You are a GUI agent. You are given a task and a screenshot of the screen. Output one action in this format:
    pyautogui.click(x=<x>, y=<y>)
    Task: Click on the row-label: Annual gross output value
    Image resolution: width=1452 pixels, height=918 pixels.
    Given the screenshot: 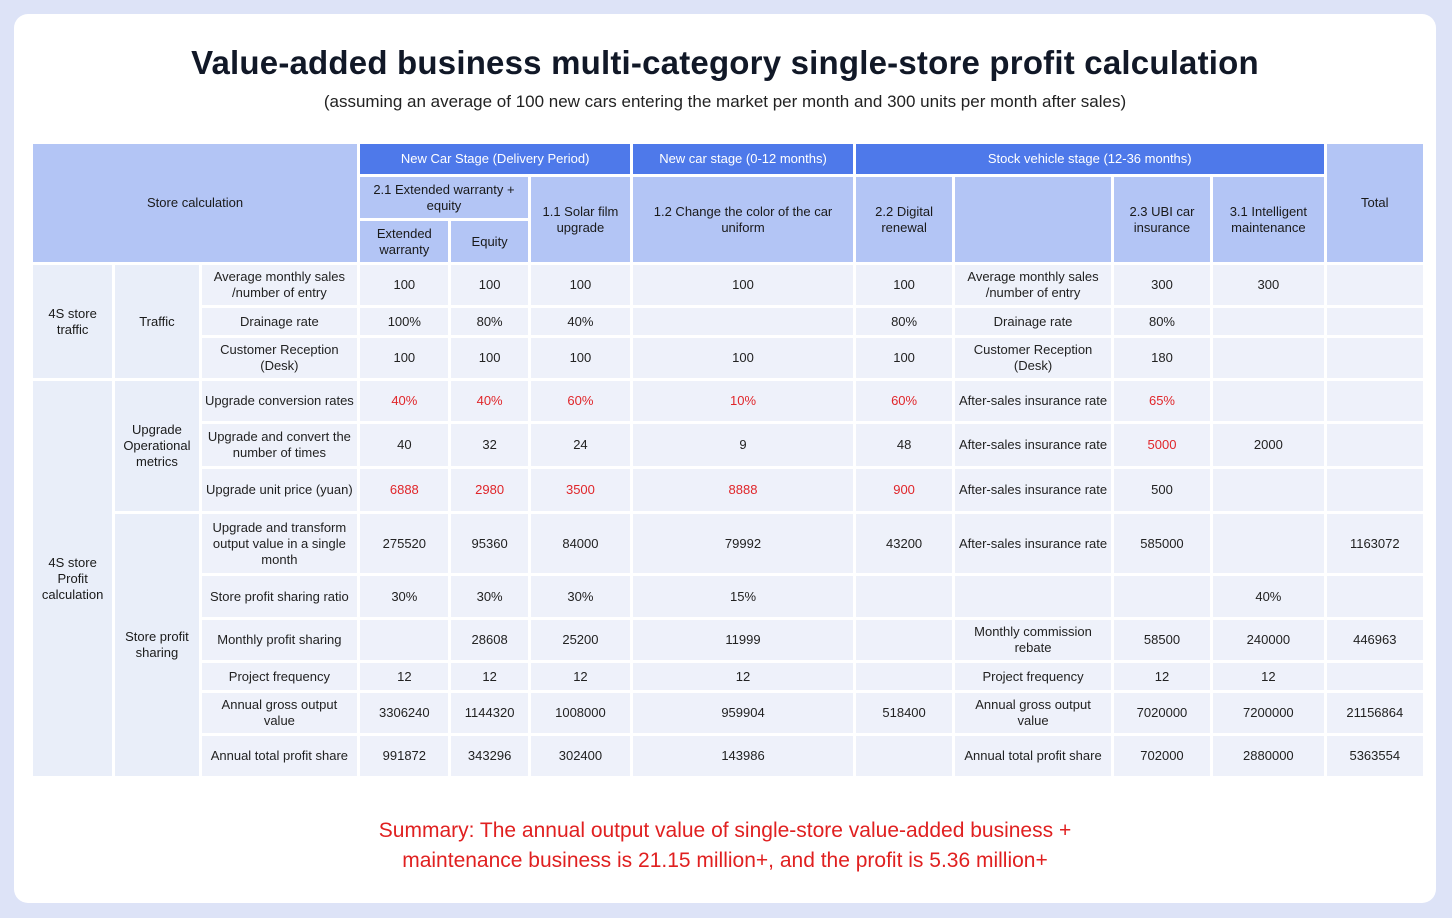 What is the action you would take?
    pyautogui.click(x=279, y=713)
    